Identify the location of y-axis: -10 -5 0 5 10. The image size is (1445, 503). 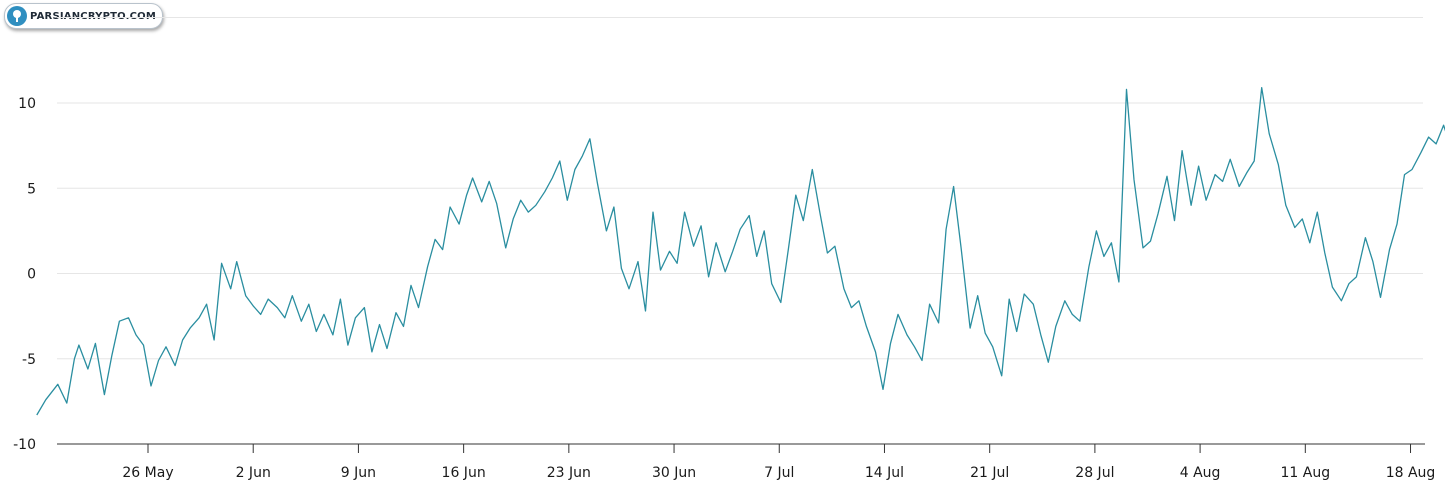
(24, 274).